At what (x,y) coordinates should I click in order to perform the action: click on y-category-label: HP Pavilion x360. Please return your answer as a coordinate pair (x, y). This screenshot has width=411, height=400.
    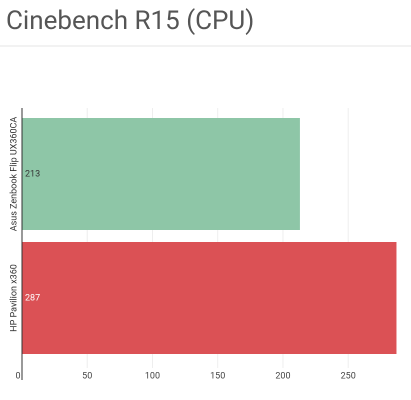
    Looking at the image, I should click on (14, 298).